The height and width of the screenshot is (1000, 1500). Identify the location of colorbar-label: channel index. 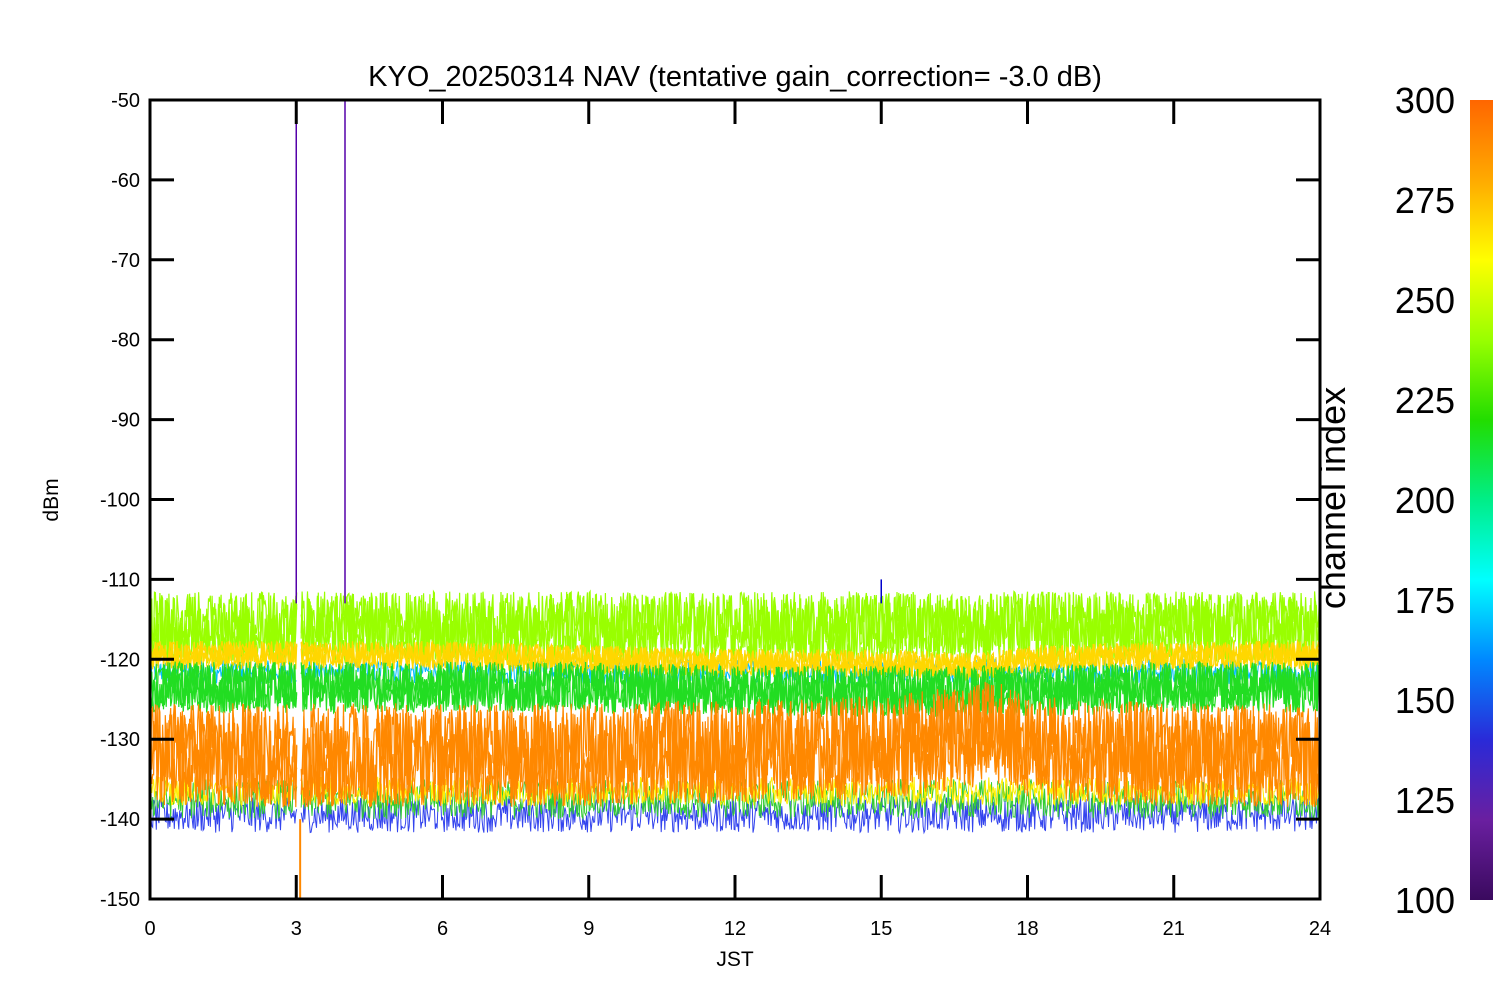
(1332, 498).